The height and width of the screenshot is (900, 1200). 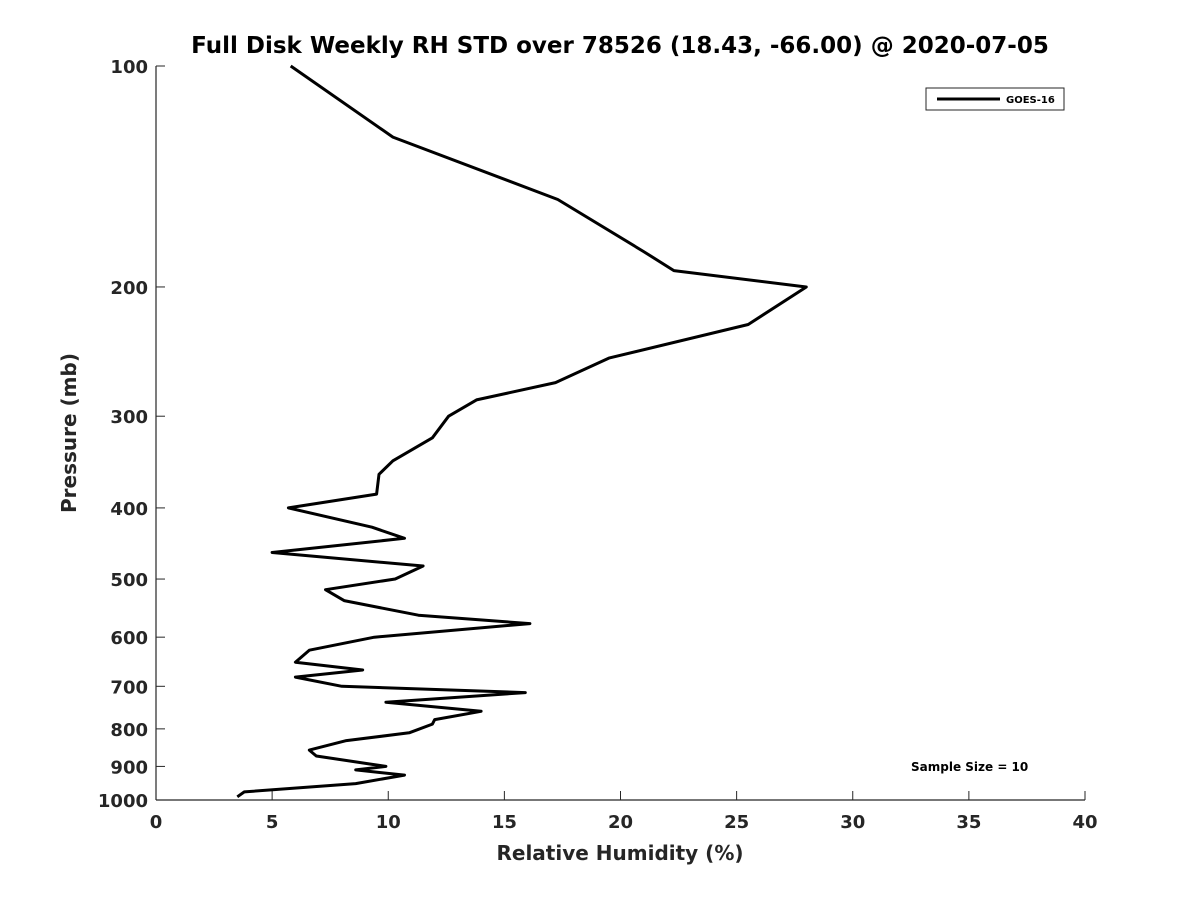 What do you see at coordinates (852, 822) in the screenshot?
I see `x-tick-label: 30` at bounding box center [852, 822].